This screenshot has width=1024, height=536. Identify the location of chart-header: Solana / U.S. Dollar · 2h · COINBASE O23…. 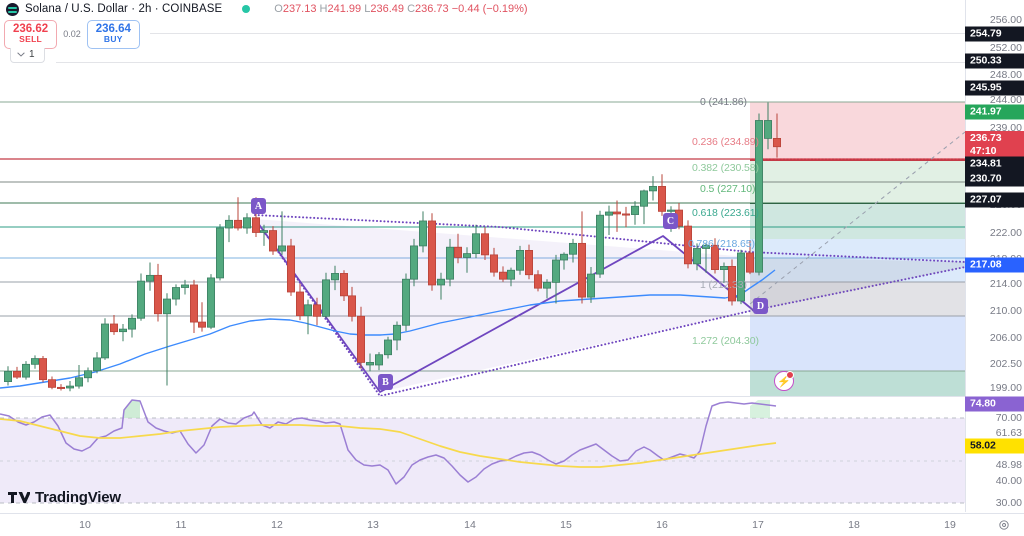
(512, 9).